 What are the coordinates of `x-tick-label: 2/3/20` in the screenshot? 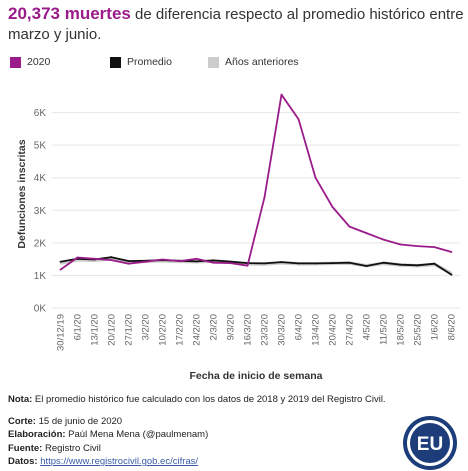 It's located at (214, 327).